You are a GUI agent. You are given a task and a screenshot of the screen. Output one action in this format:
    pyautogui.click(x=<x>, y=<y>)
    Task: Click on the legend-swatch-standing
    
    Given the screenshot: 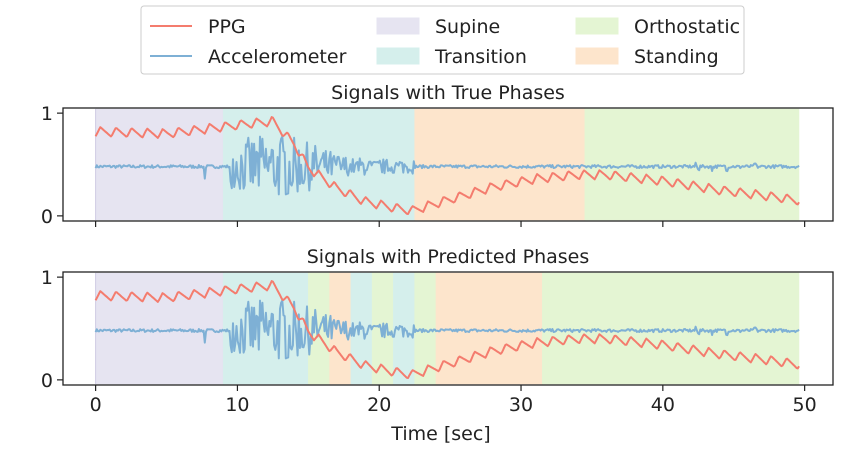 What is the action you would take?
    pyautogui.click(x=597, y=56)
    